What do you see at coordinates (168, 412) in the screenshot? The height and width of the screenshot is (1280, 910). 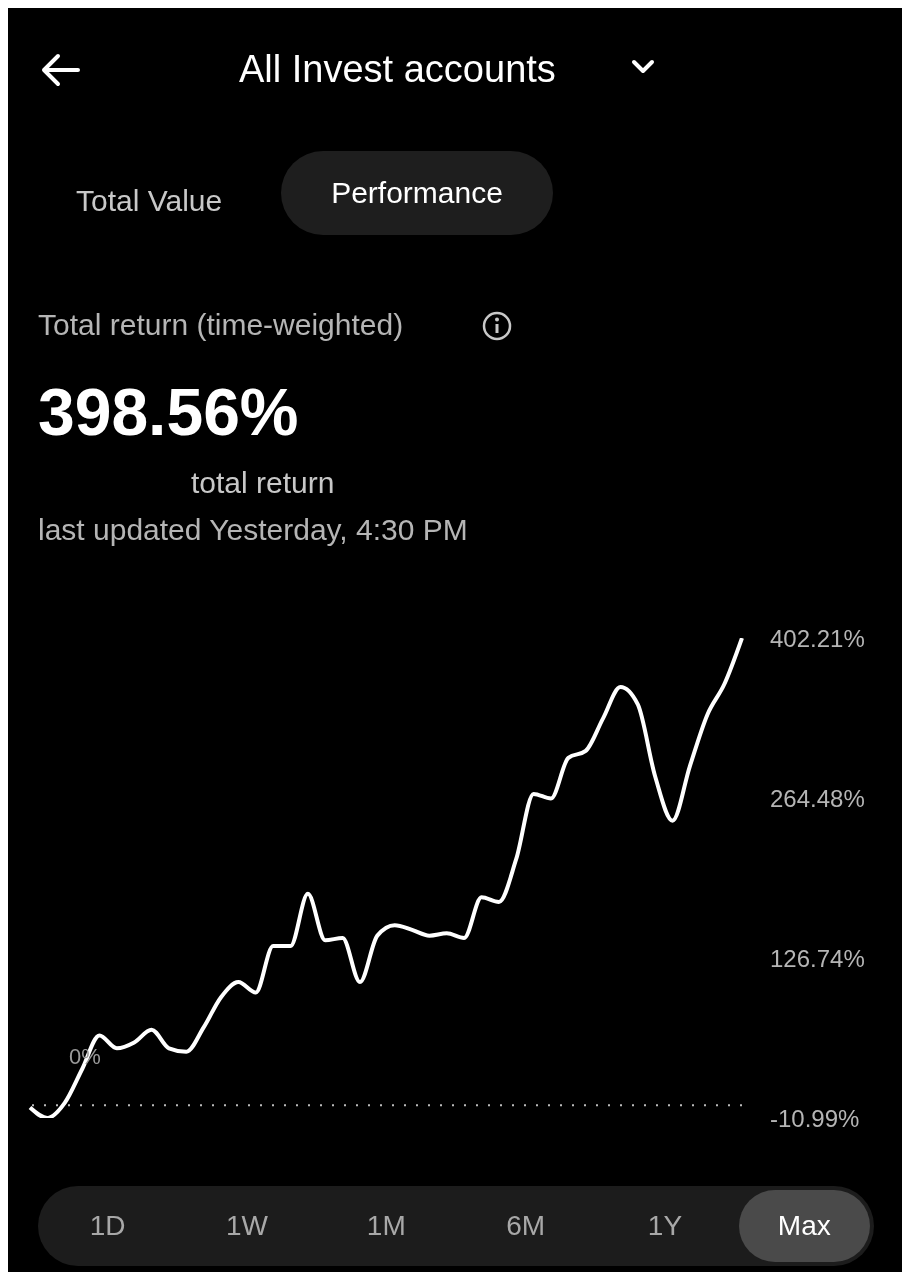 I see `text: 398.56%` at bounding box center [168, 412].